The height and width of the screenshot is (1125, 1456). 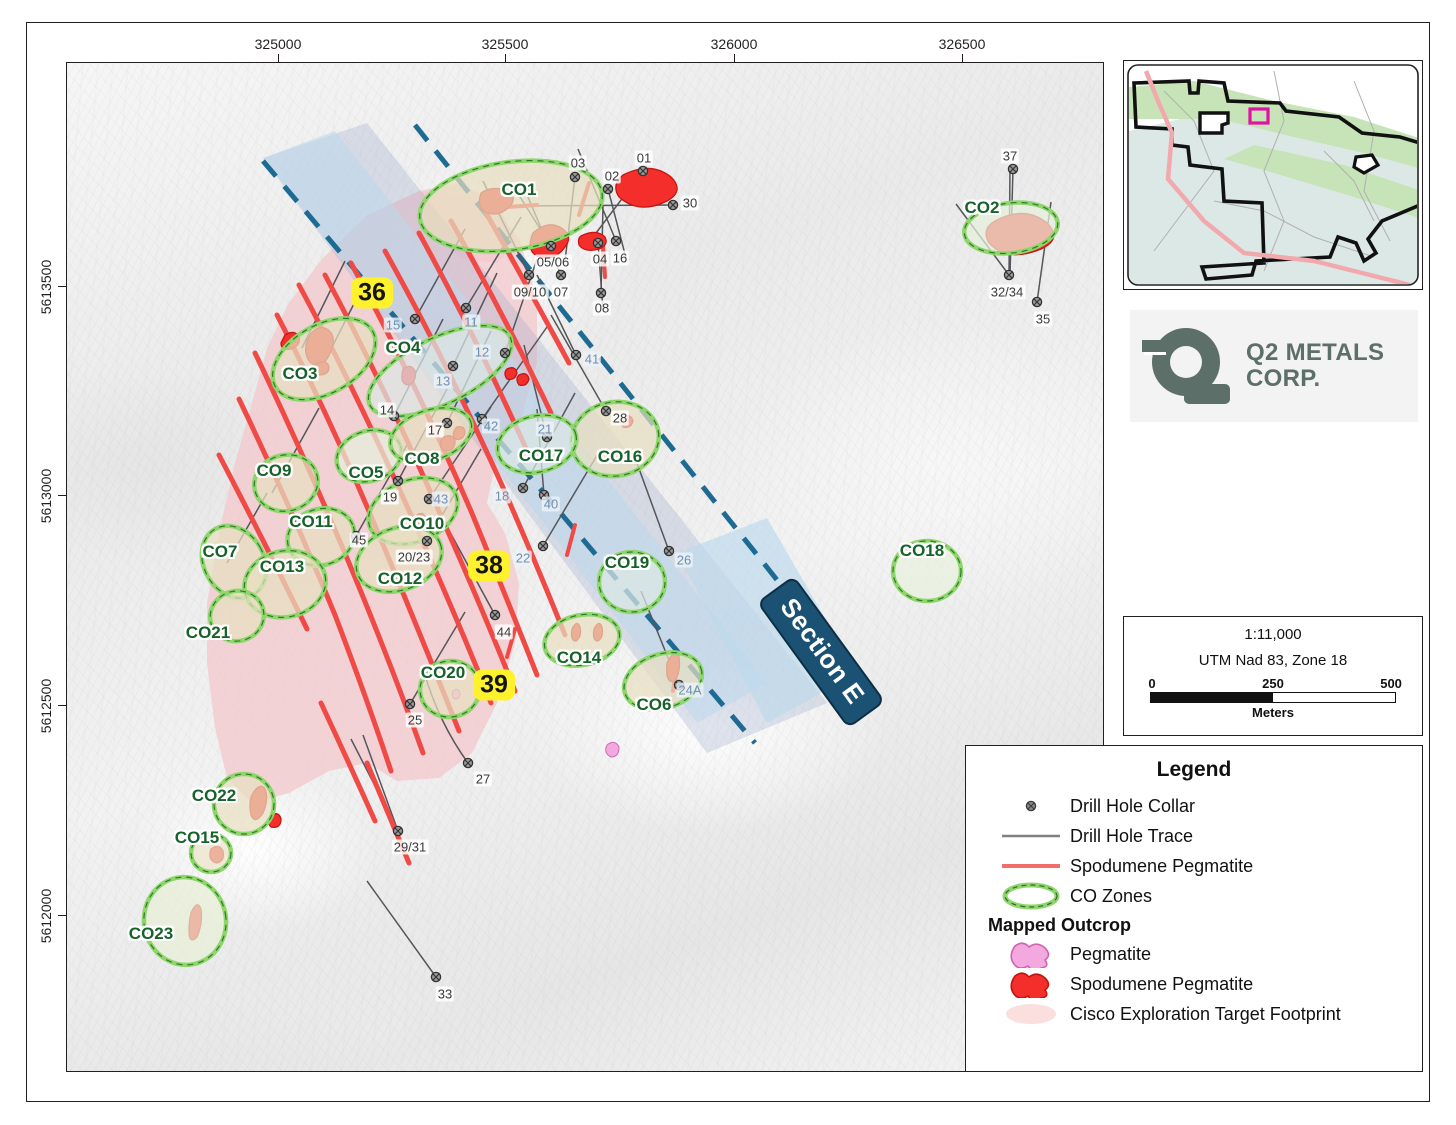 What do you see at coordinates (1391, 683) in the screenshot?
I see `scale-tick-500: 500` at bounding box center [1391, 683].